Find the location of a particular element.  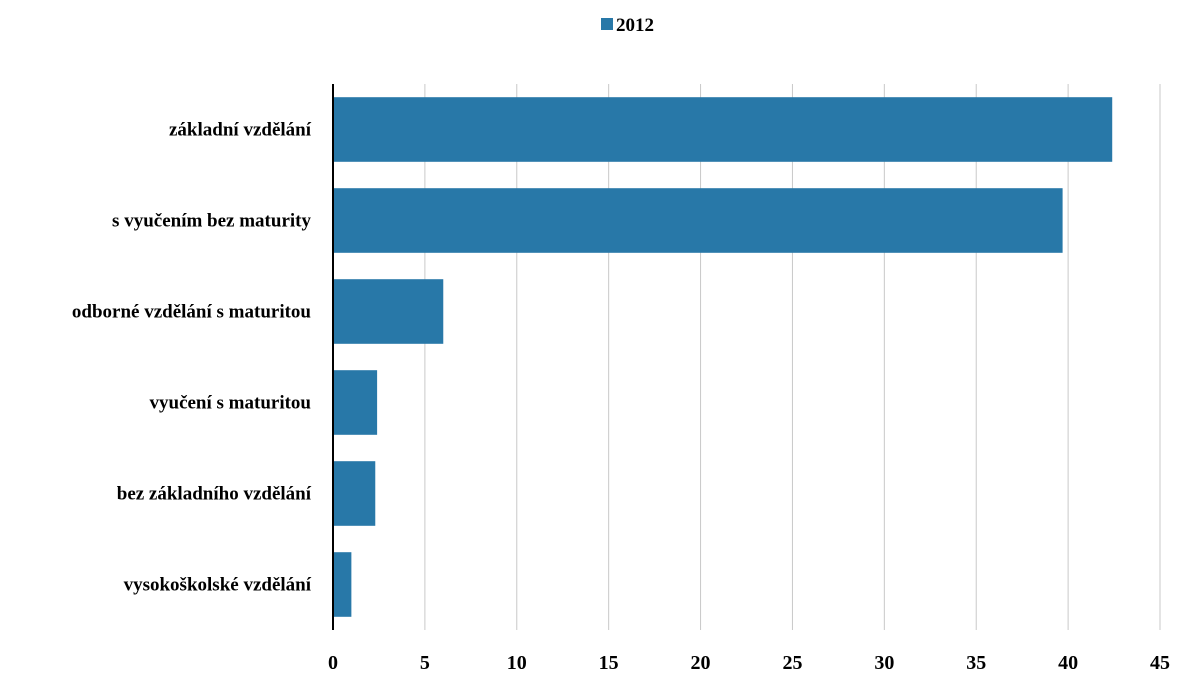

x-tick-label-25: 25 is located at coordinates (792, 662).